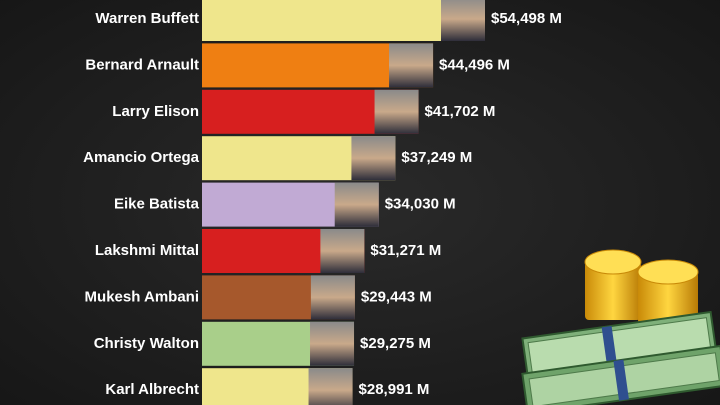  What do you see at coordinates (394, 389) in the screenshot?
I see `value-label: $28,991 M` at bounding box center [394, 389].